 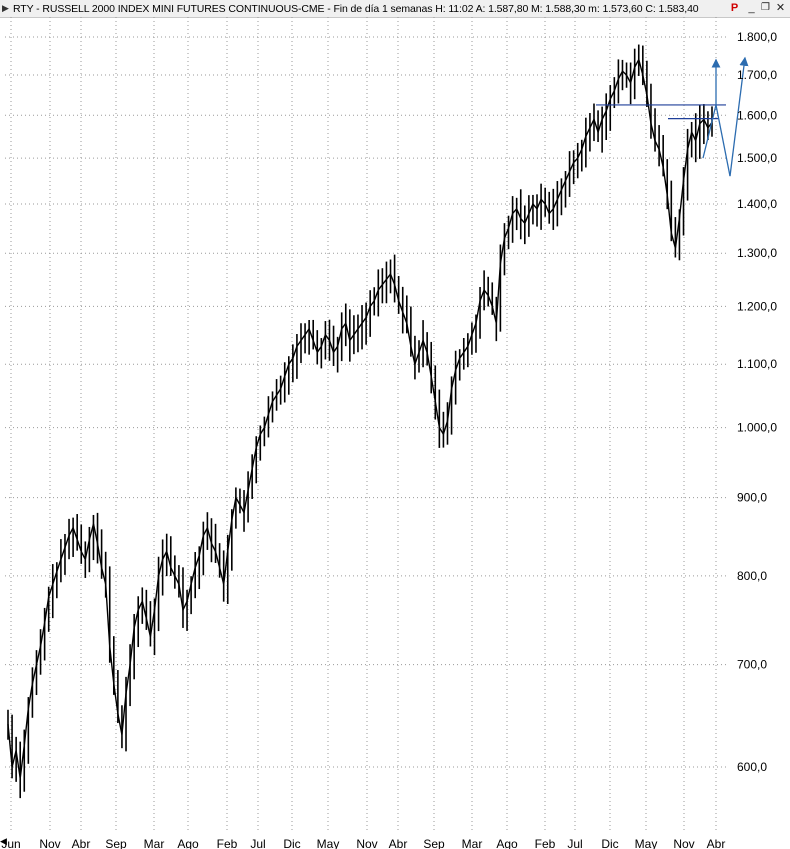 I want to click on menu-arrow-icon: ▶, so click(x=5, y=8).